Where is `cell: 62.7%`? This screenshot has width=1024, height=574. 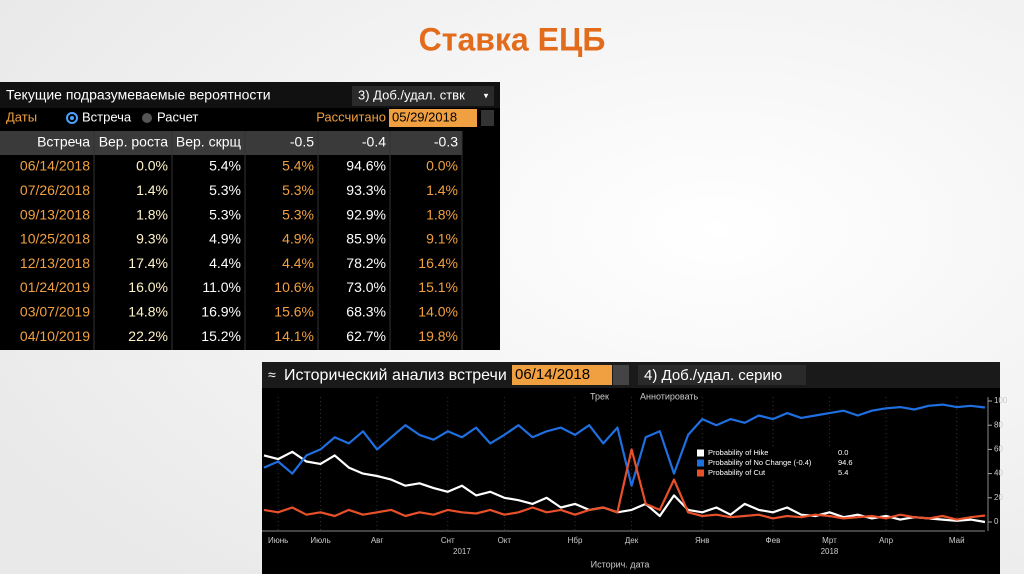 cell: 62.7% is located at coordinates (366, 336).